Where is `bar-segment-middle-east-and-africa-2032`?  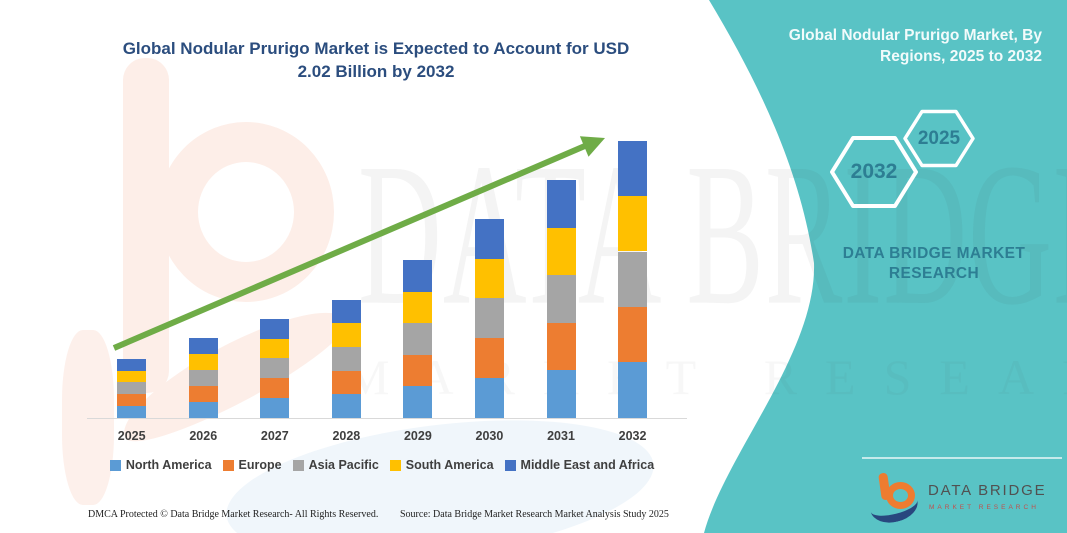
bar-segment-middle-east-and-africa-2032 is located at coordinates (633, 168).